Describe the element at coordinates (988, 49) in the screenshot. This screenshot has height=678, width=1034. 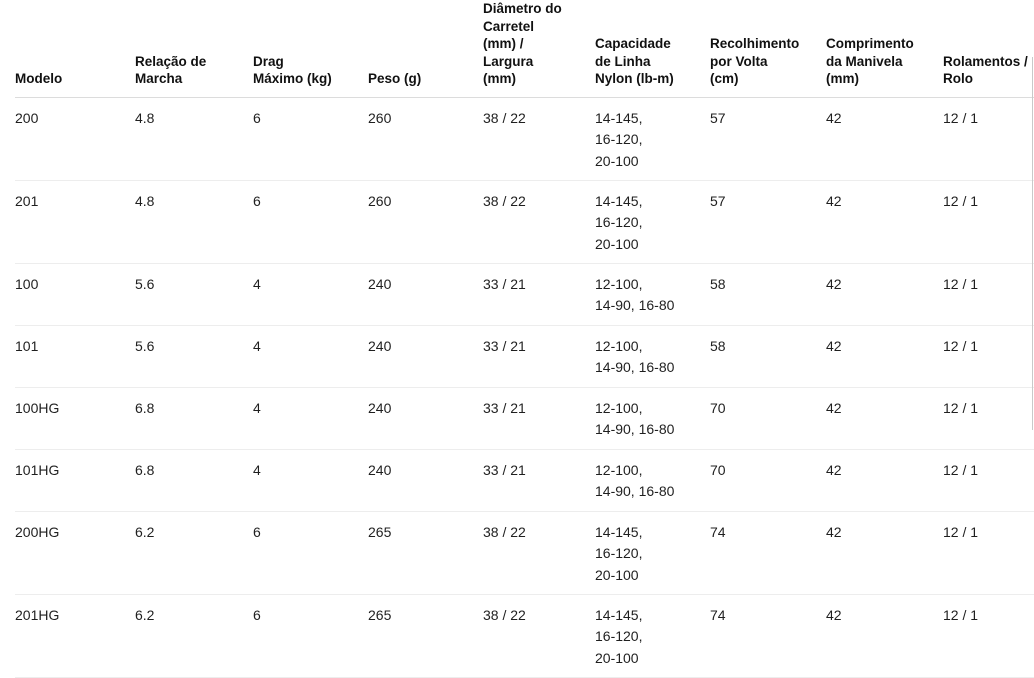
I see `column-header-rolamentos: Rolamentos / Rolo` at that location.